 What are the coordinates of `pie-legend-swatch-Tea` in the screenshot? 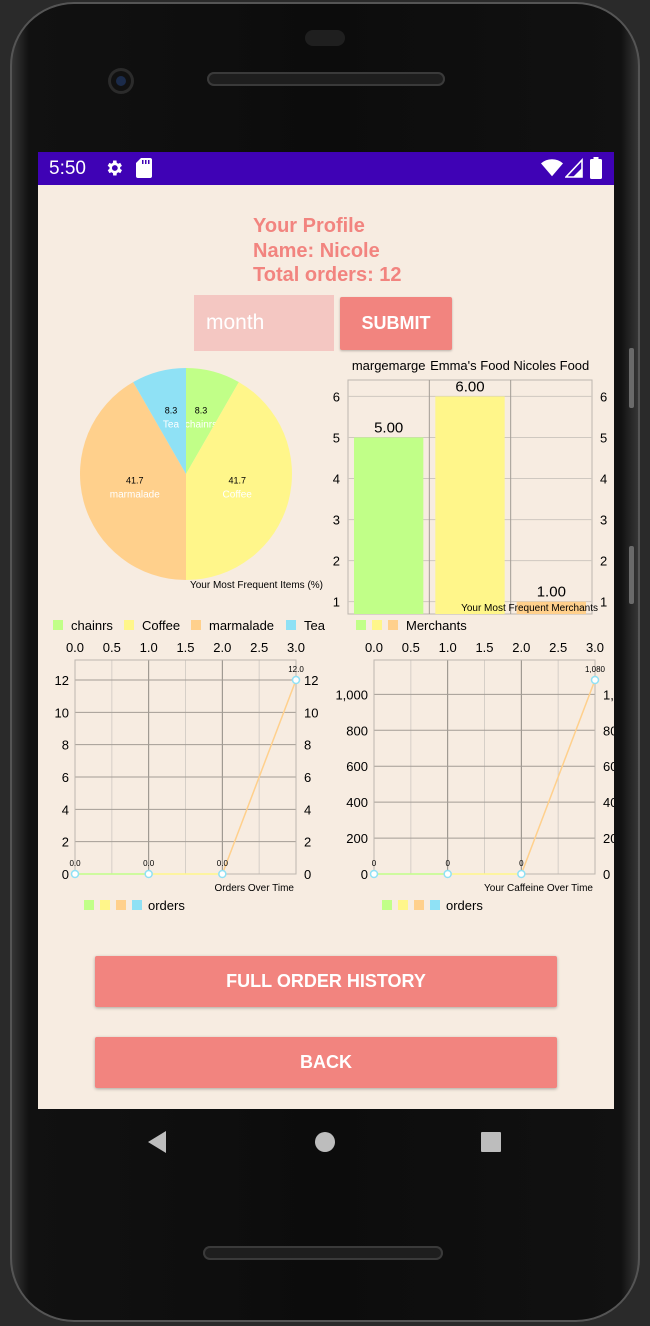 It's located at (291, 625).